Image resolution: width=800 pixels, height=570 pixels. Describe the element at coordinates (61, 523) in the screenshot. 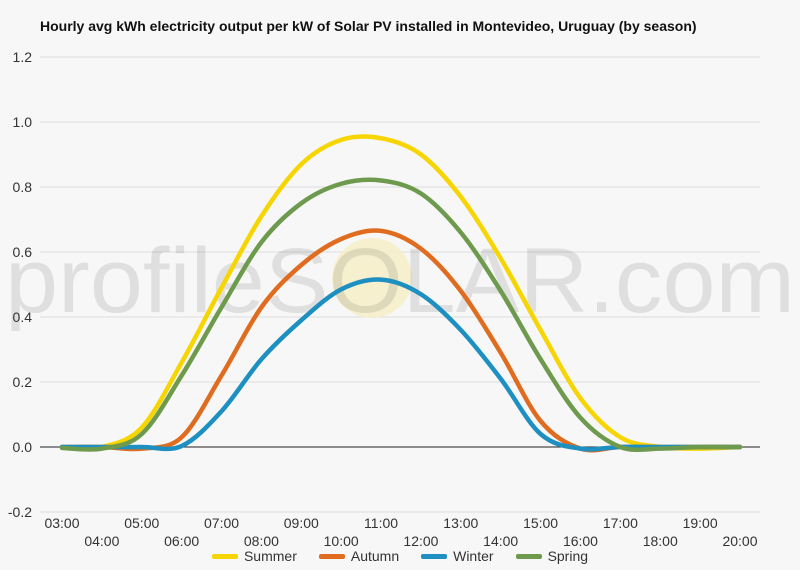

I see `x-tick-label: 03:00` at that location.